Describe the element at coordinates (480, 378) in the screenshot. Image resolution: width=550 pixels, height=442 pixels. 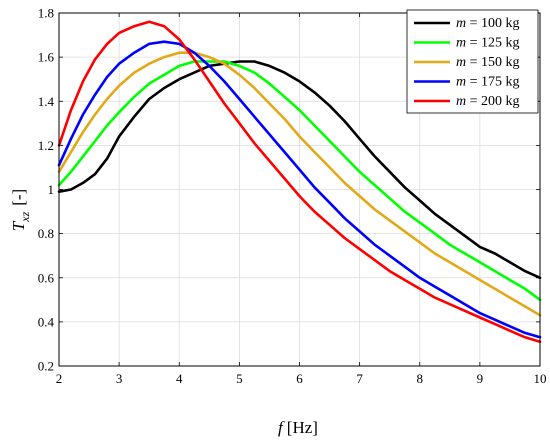
I see `x-tick-label: 9` at that location.